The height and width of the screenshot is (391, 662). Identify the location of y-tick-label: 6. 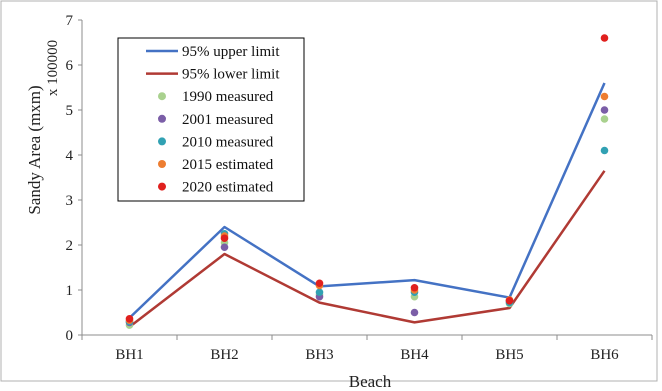
(70, 66).